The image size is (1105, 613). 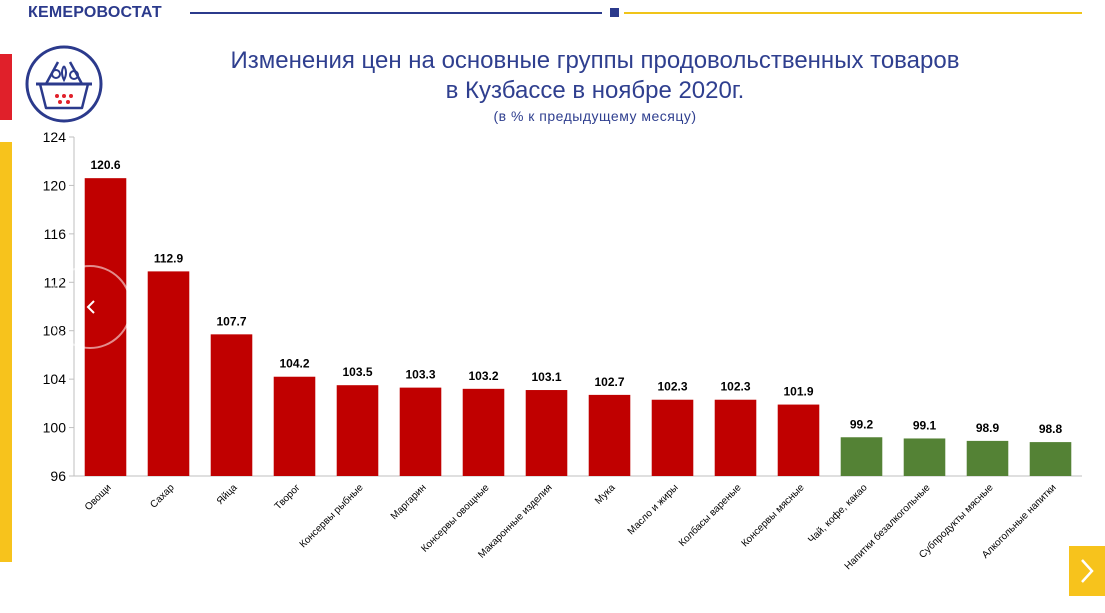 I want to click on data-label: 99.1, so click(x=925, y=425).